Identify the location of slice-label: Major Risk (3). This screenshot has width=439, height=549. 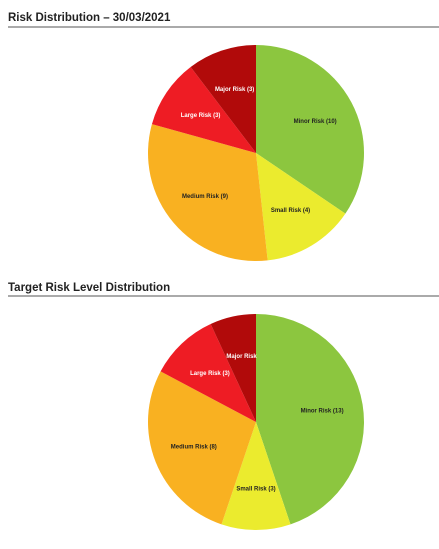
(234, 90).